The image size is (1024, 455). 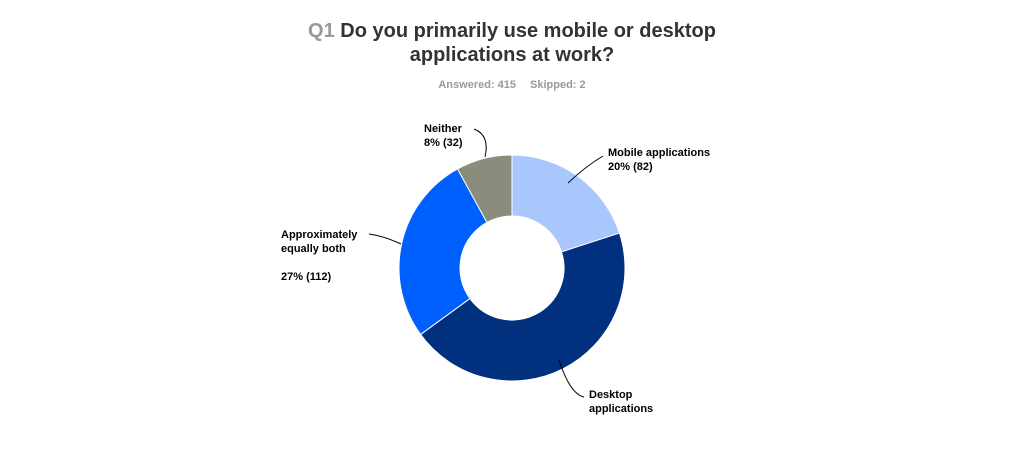 I want to click on slice-label-neither: Neither 8% (32), so click(x=443, y=136).